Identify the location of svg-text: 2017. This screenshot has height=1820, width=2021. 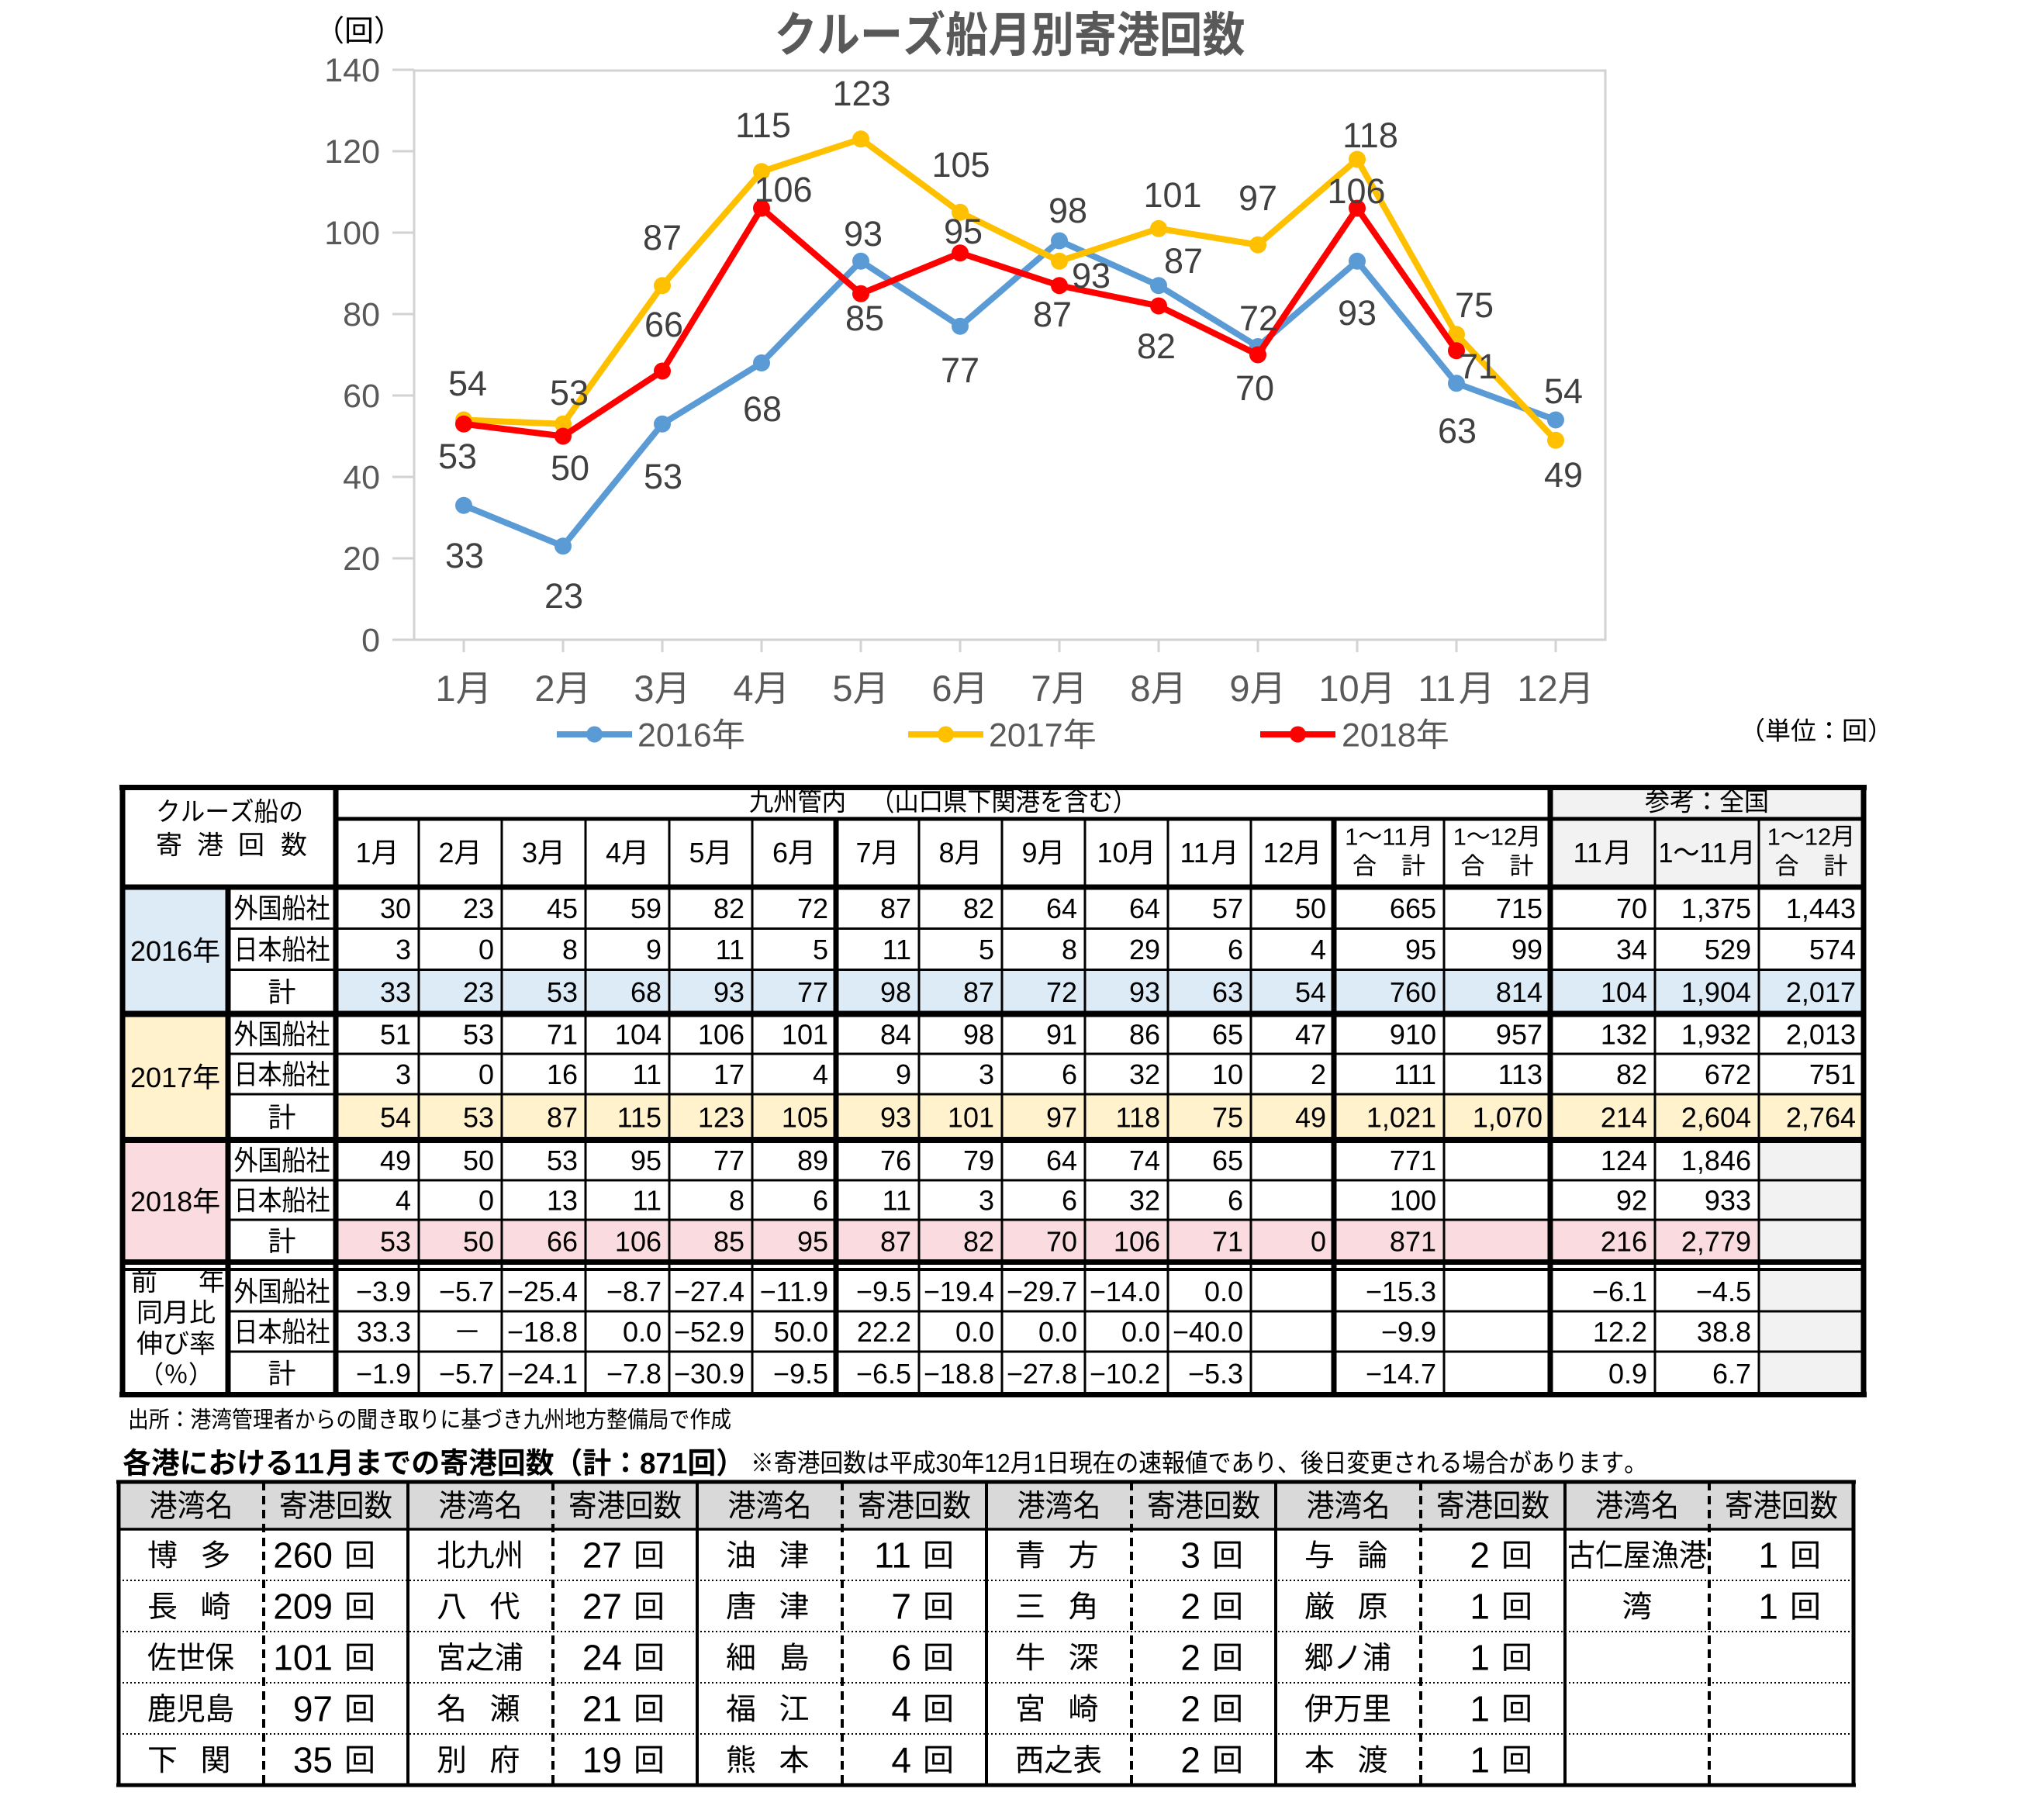
(1026, 736).